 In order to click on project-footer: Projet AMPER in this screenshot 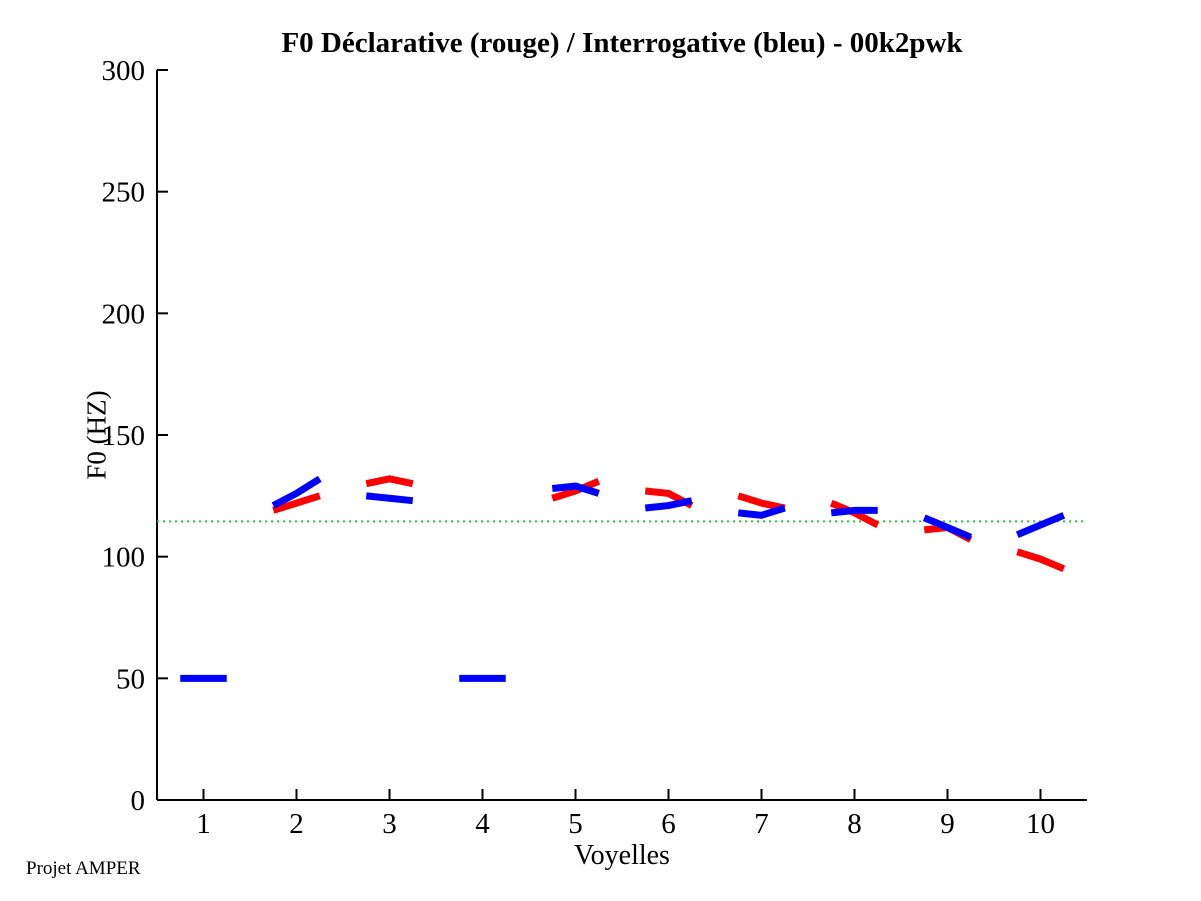, I will do `click(83, 868)`.